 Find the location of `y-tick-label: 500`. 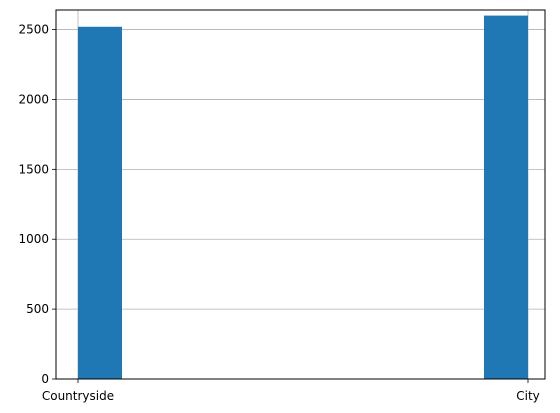

y-tick-label: 500 is located at coordinates (37, 309).